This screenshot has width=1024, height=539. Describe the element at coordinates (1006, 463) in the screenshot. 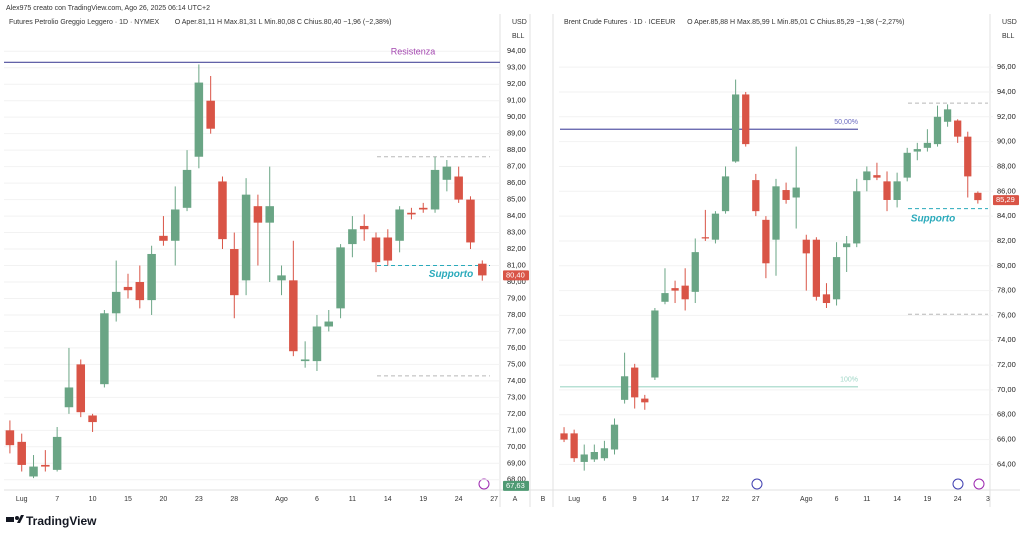

I see `y-tick-label: 64,00` at that location.